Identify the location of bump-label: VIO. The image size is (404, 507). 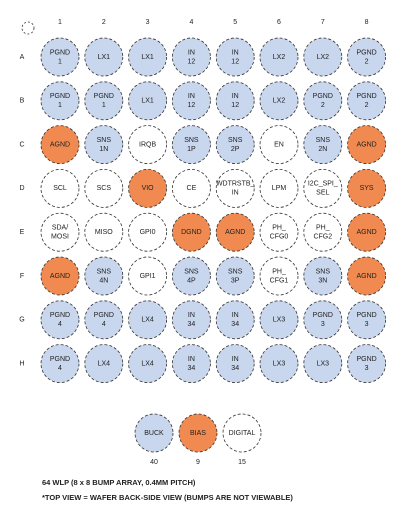
(148, 188).